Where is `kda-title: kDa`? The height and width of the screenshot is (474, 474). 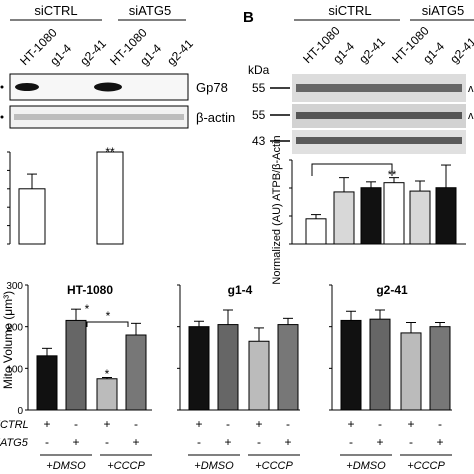
kda-title: kDa is located at coordinates (259, 70).